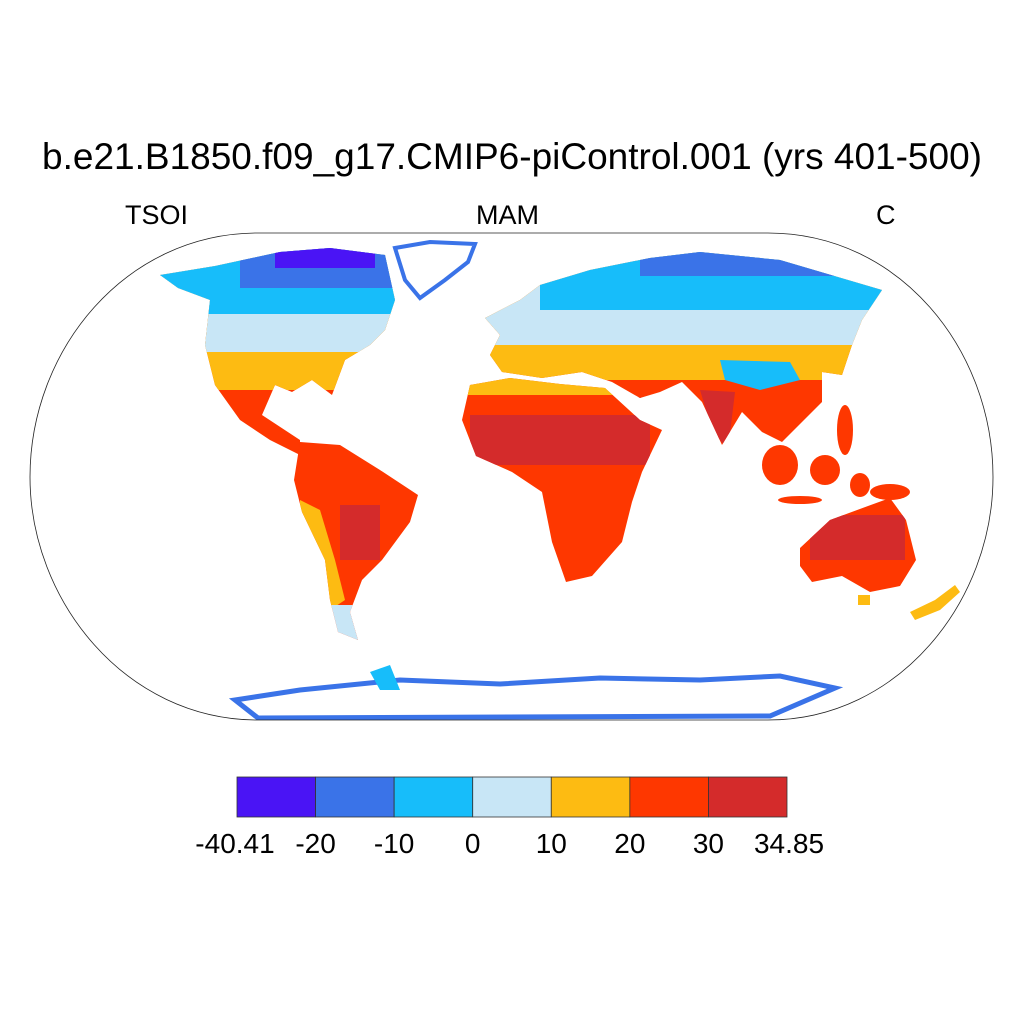 The image size is (1024, 1024). I want to click on colorbar-label: -40.41, so click(234, 843).